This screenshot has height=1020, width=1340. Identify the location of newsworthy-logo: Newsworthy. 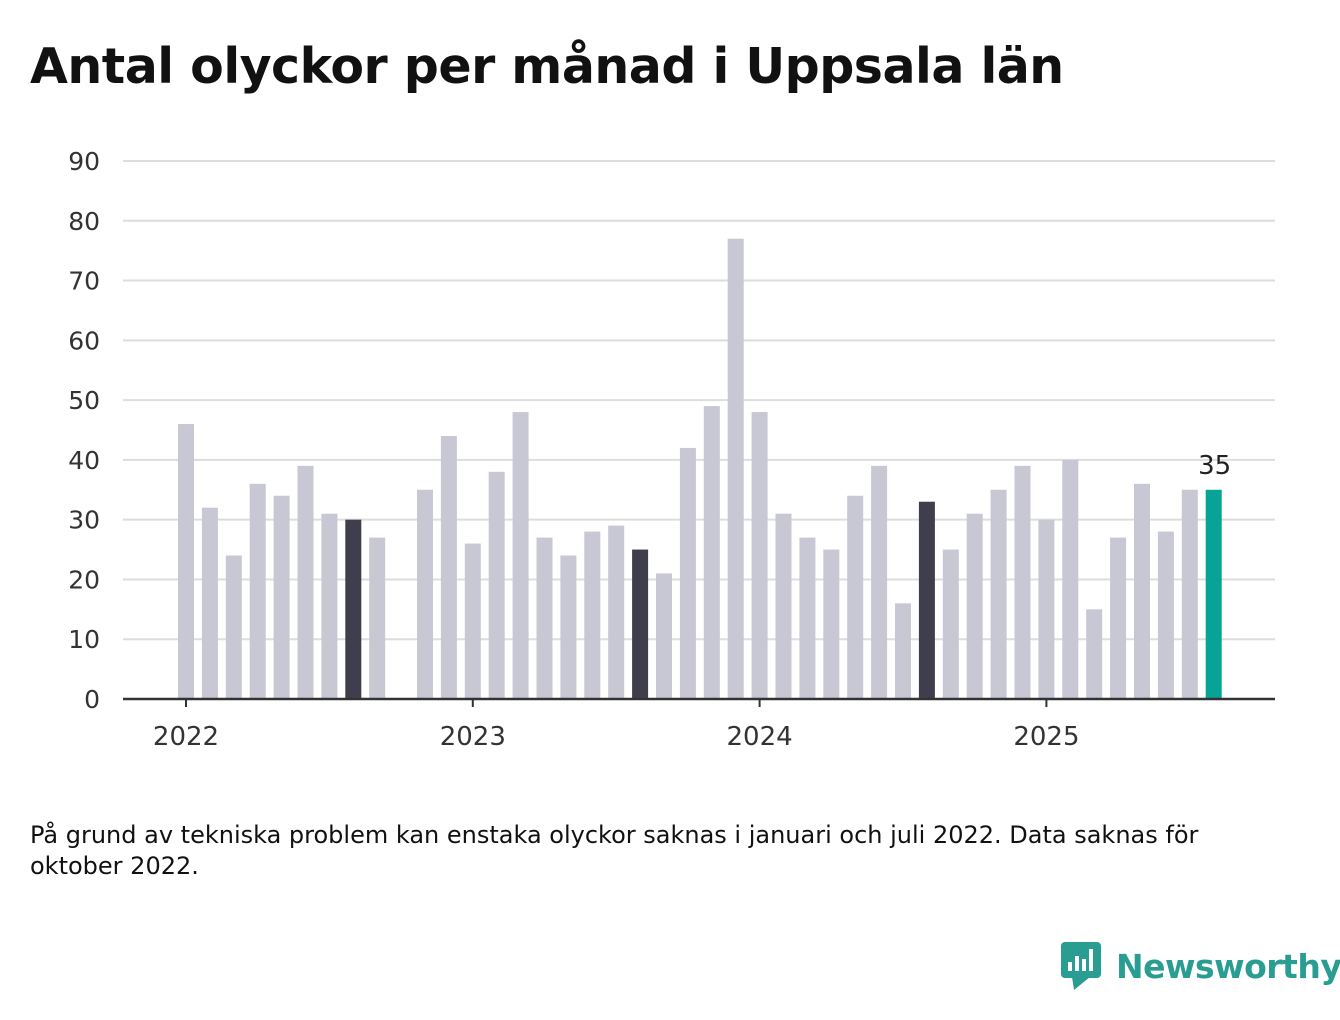
(1200, 966).